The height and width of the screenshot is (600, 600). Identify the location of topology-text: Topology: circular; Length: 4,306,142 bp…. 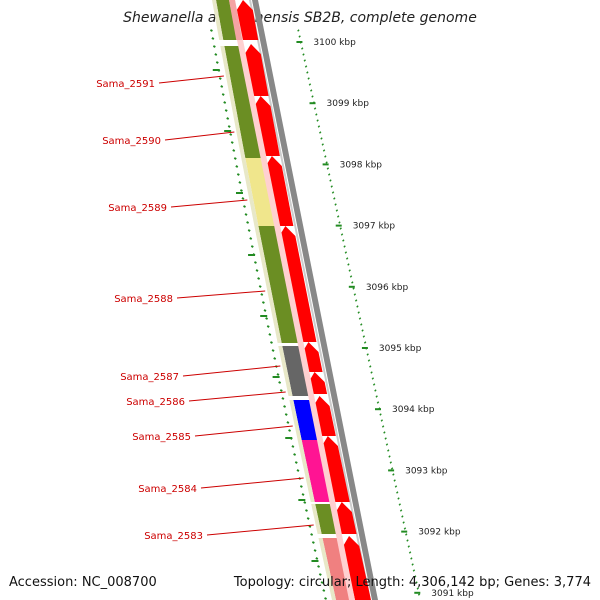
(412, 582).